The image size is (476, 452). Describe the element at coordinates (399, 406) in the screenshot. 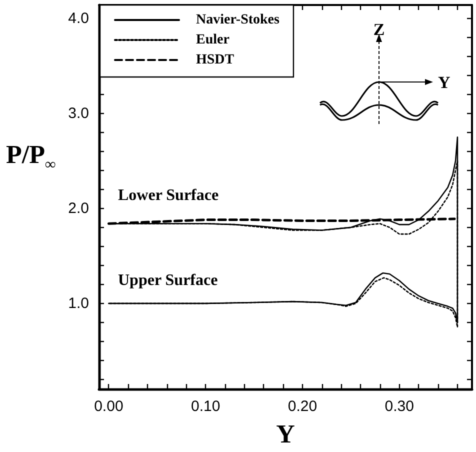

I see `x-tick-label: 0.30` at that location.